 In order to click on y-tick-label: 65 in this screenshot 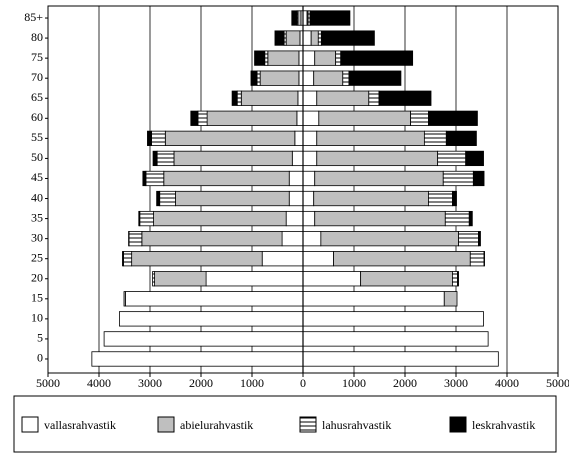, I will do `click(37, 97)`.